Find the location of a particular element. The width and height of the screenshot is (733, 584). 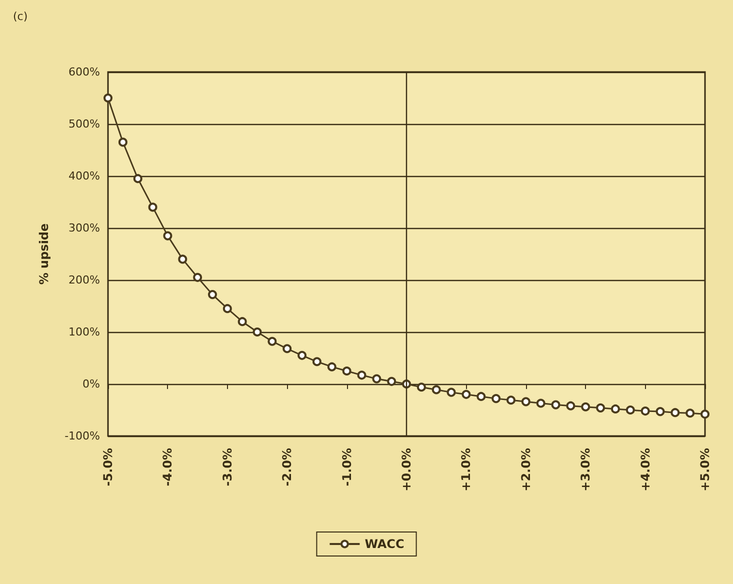

y-tick-label: 400% is located at coordinates (84, 176).